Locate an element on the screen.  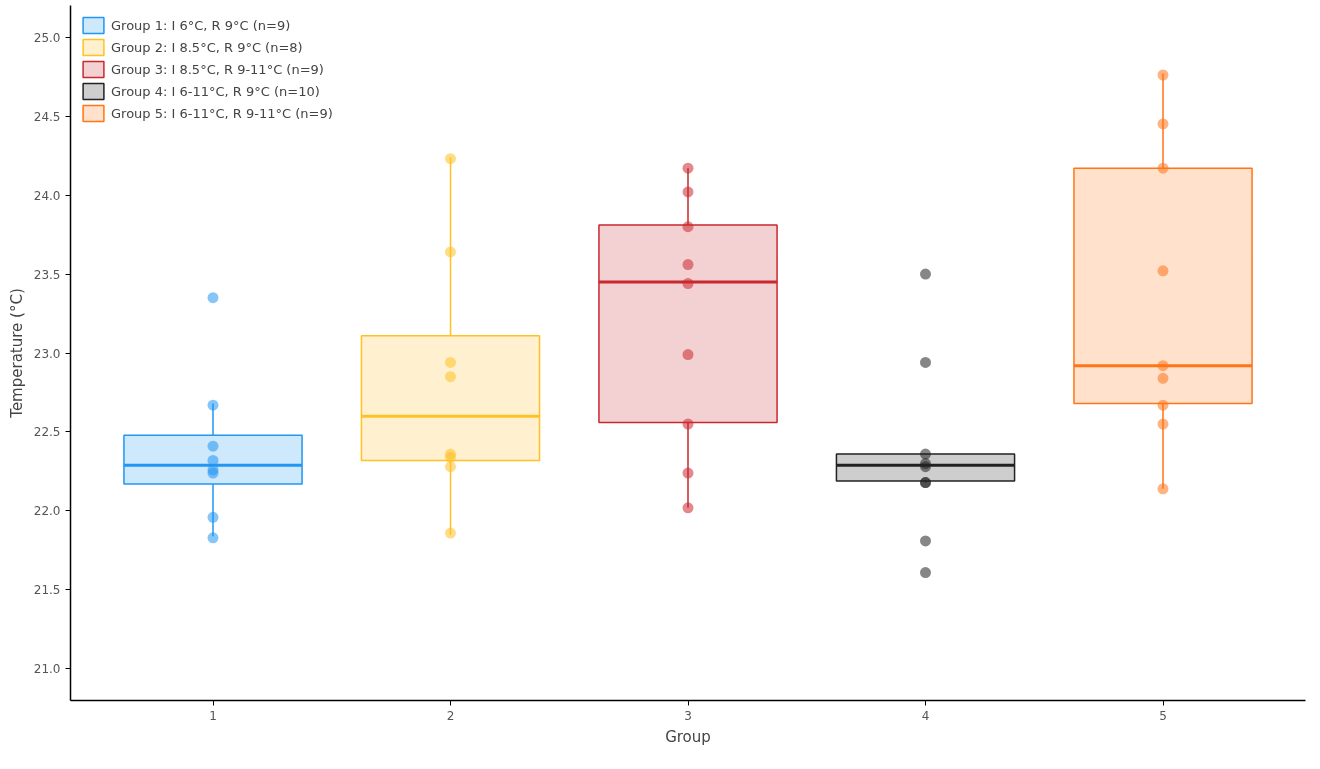
x-tick-label: 3 is located at coordinates (688, 715).